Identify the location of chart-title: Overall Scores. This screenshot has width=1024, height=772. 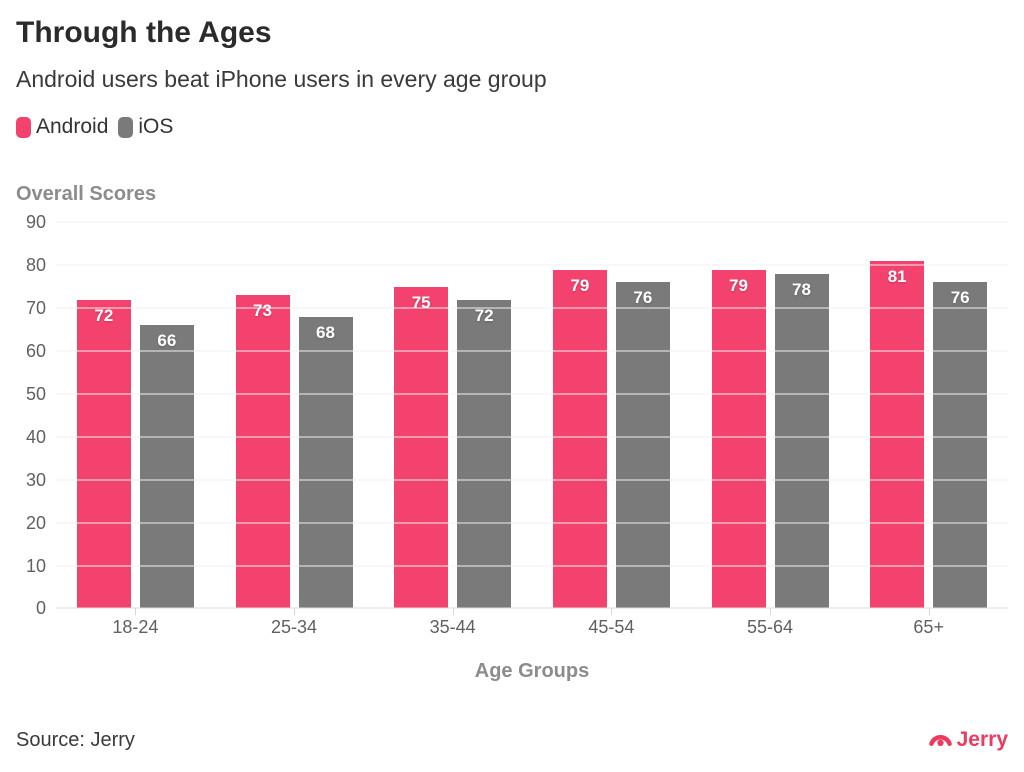
(86, 194).